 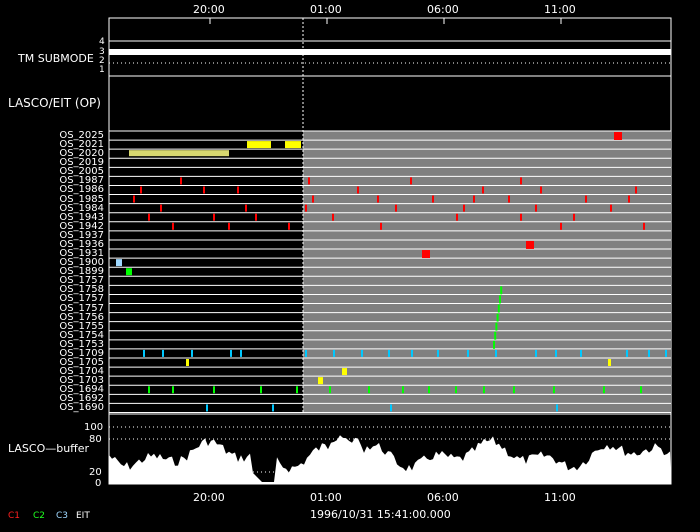 I want to click on tm-submode-panel, so click(x=390, y=58).